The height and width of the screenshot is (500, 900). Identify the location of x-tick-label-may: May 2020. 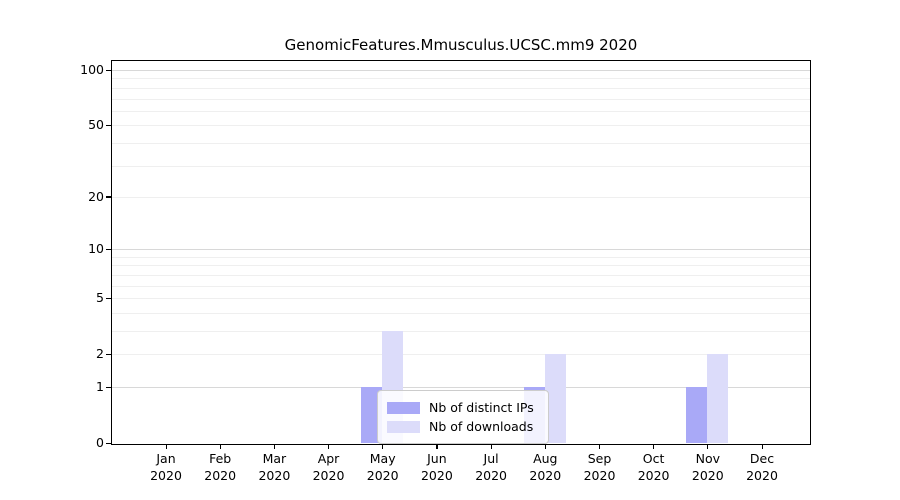
(382, 467).